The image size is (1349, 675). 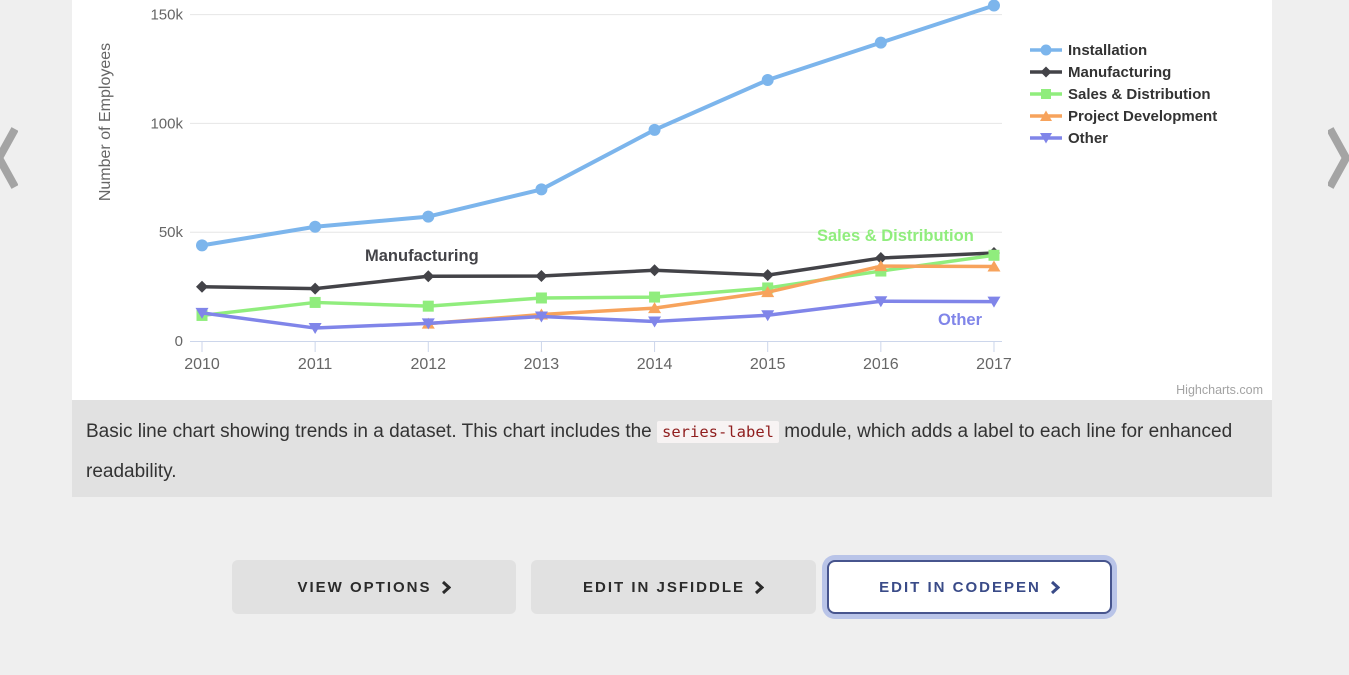 What do you see at coordinates (1108, 50) in the screenshot?
I see `legend-label: Installation` at bounding box center [1108, 50].